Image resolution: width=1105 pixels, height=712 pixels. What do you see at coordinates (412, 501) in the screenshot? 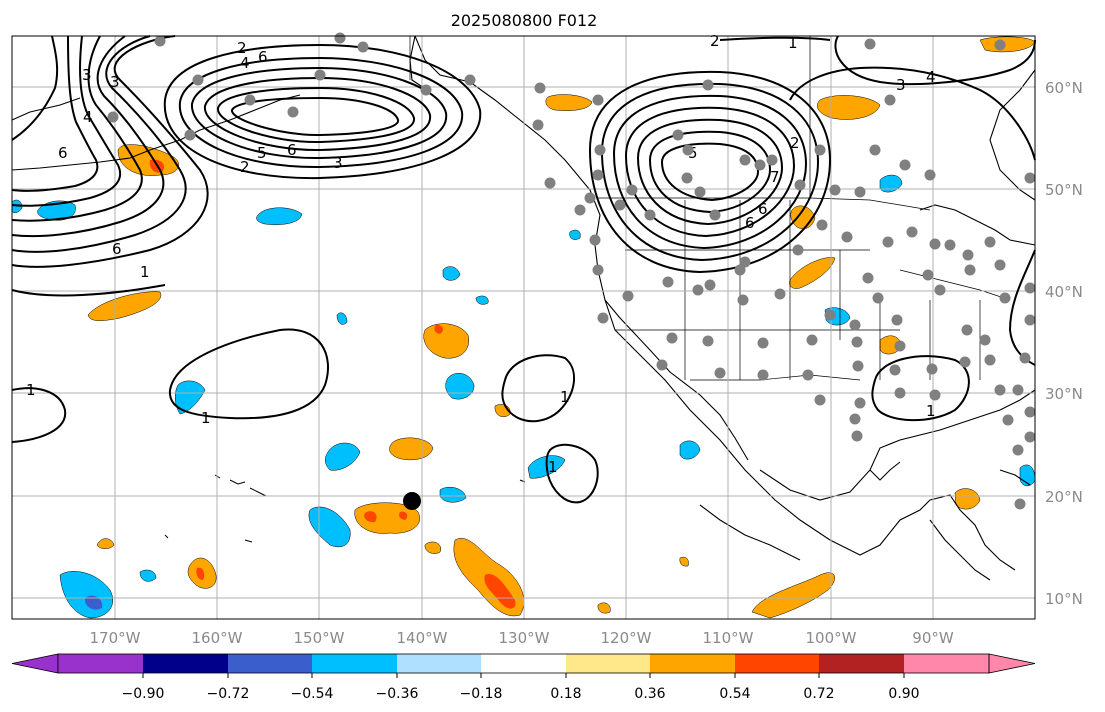
I see `location-marker` at bounding box center [412, 501].